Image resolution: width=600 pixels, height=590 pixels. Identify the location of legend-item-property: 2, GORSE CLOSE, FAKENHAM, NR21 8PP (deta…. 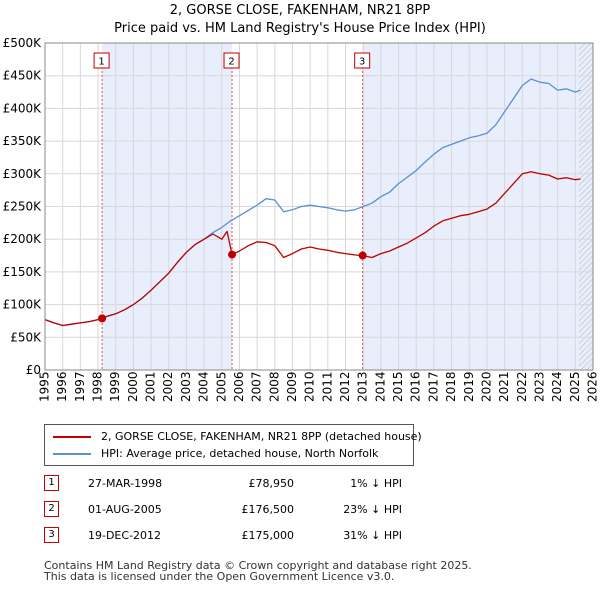
(237, 437).